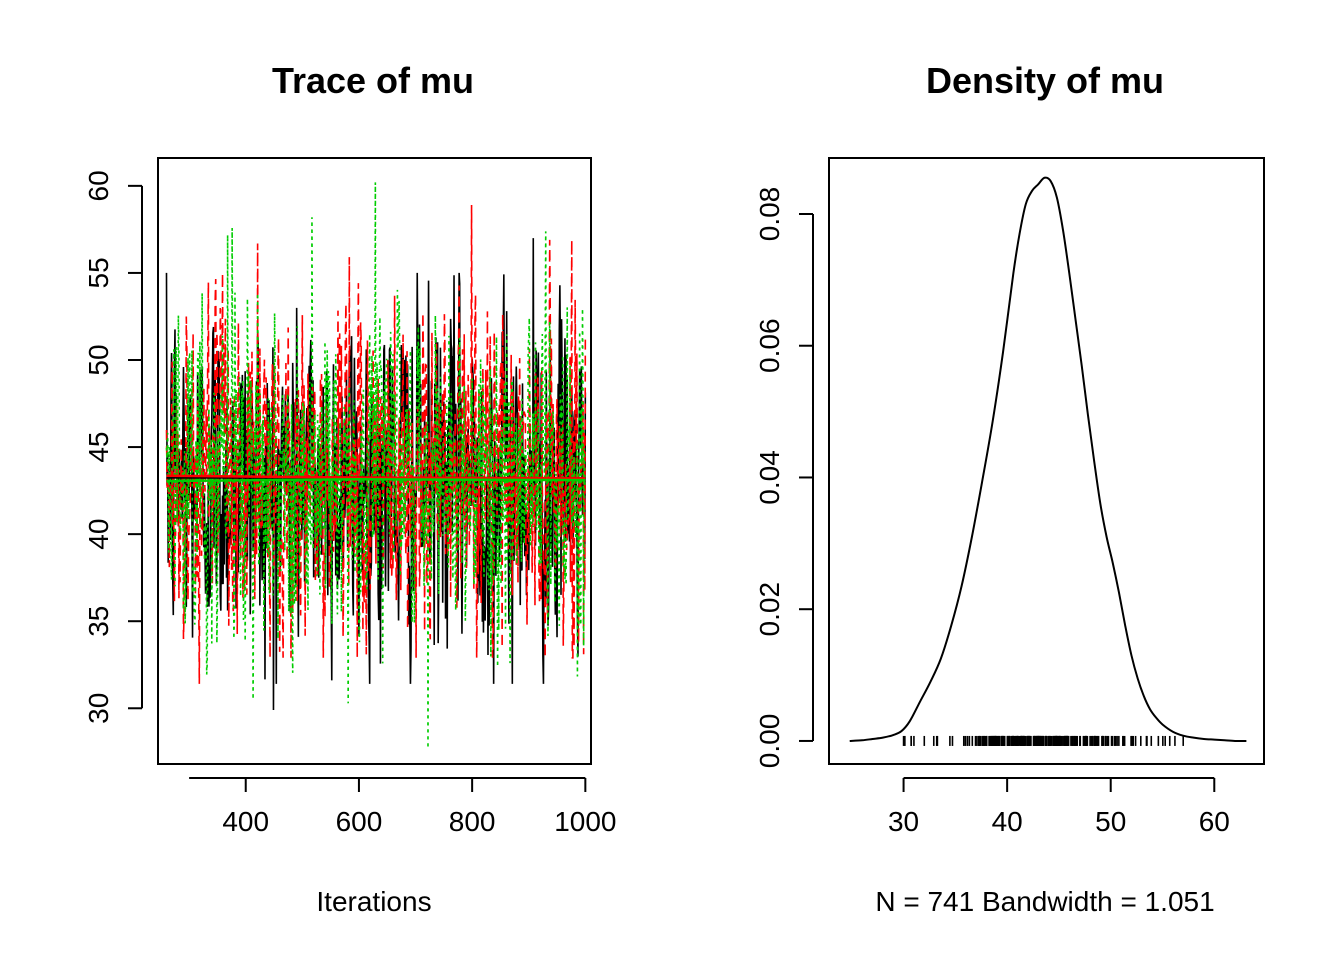 The width and height of the screenshot is (1344, 960). What do you see at coordinates (903, 821) in the screenshot?
I see `density-x-tick-label: 30` at bounding box center [903, 821].